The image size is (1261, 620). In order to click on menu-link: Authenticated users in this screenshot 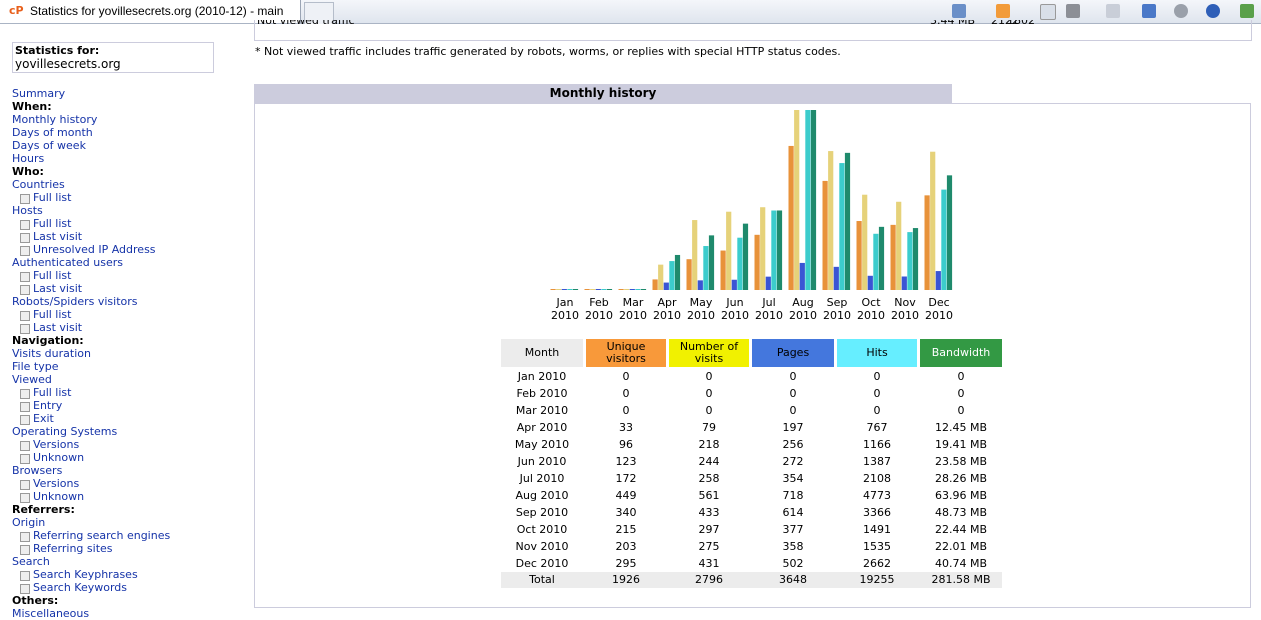, I will do `click(67, 262)`.